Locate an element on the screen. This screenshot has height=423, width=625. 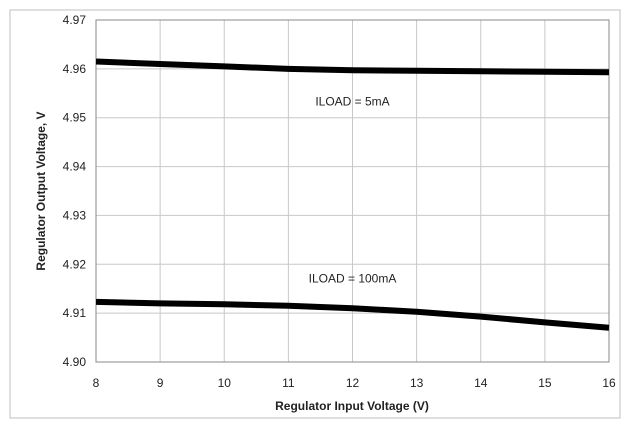
y-tick-label: 4.95 is located at coordinates (75, 118).